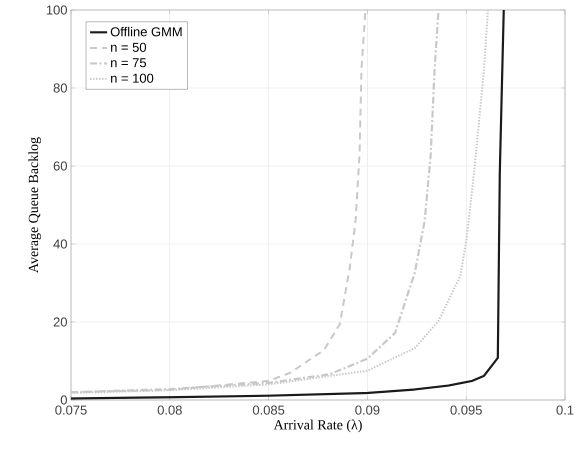 This screenshot has height=460, width=582. Describe the element at coordinates (170, 410) in the screenshot. I see `x-tick-label: 0.08` at that location.